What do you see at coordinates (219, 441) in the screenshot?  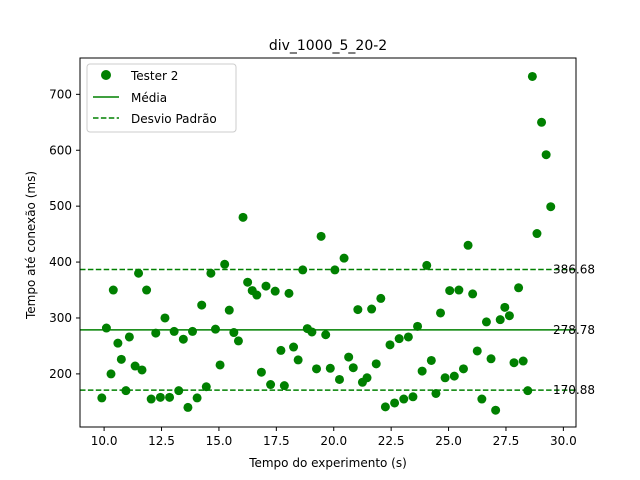 I see `x-tick-label: 15.0` at bounding box center [219, 441].